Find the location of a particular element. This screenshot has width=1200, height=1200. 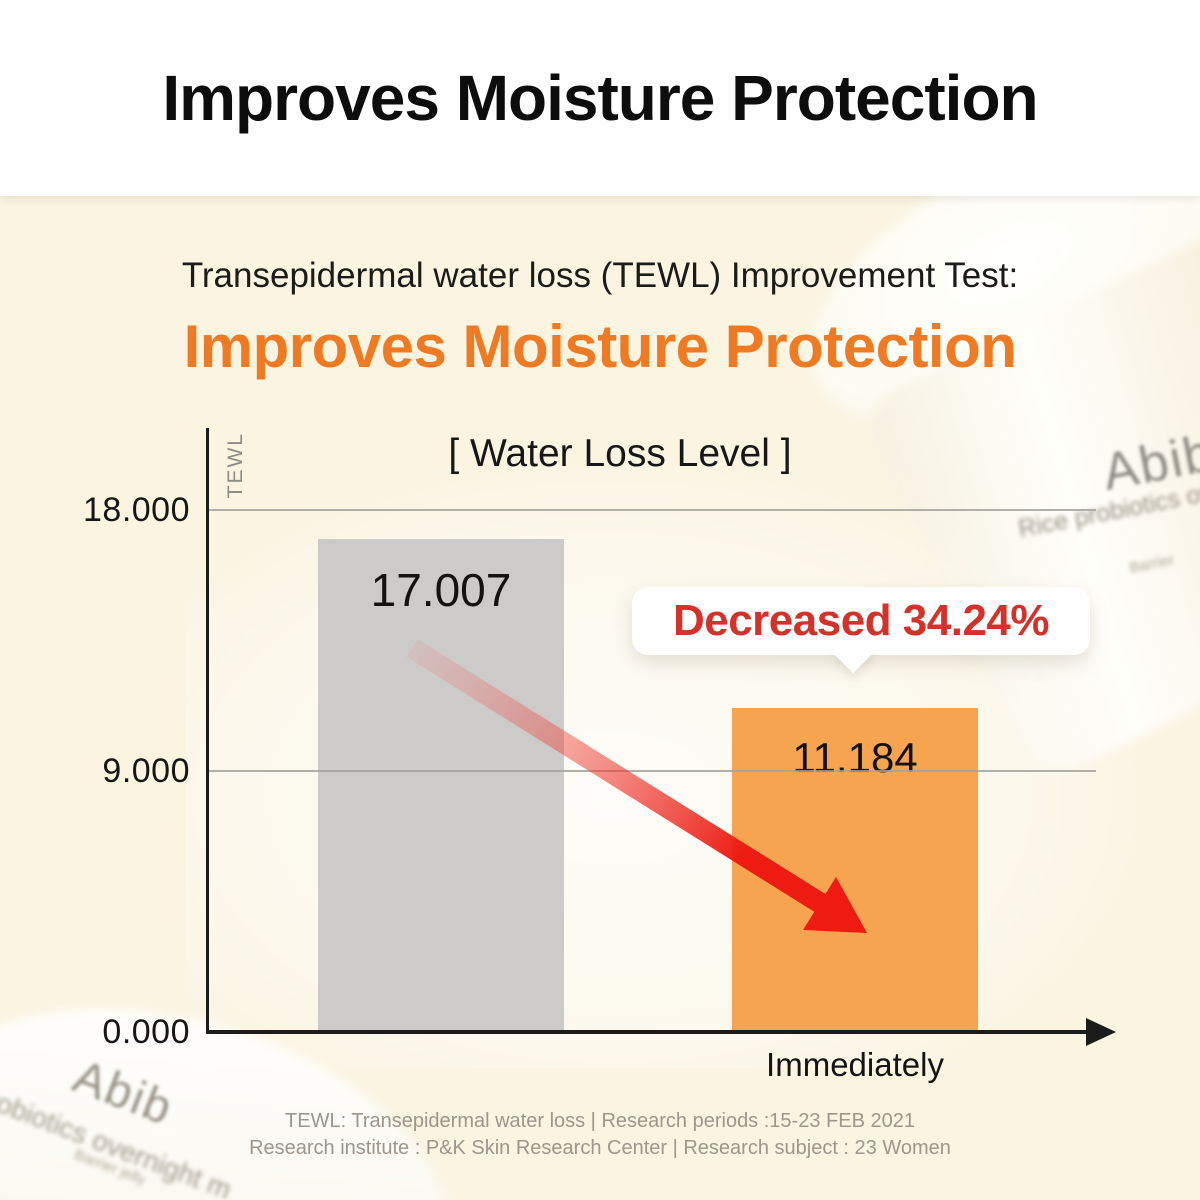

y-axis-line is located at coordinates (207, 731).